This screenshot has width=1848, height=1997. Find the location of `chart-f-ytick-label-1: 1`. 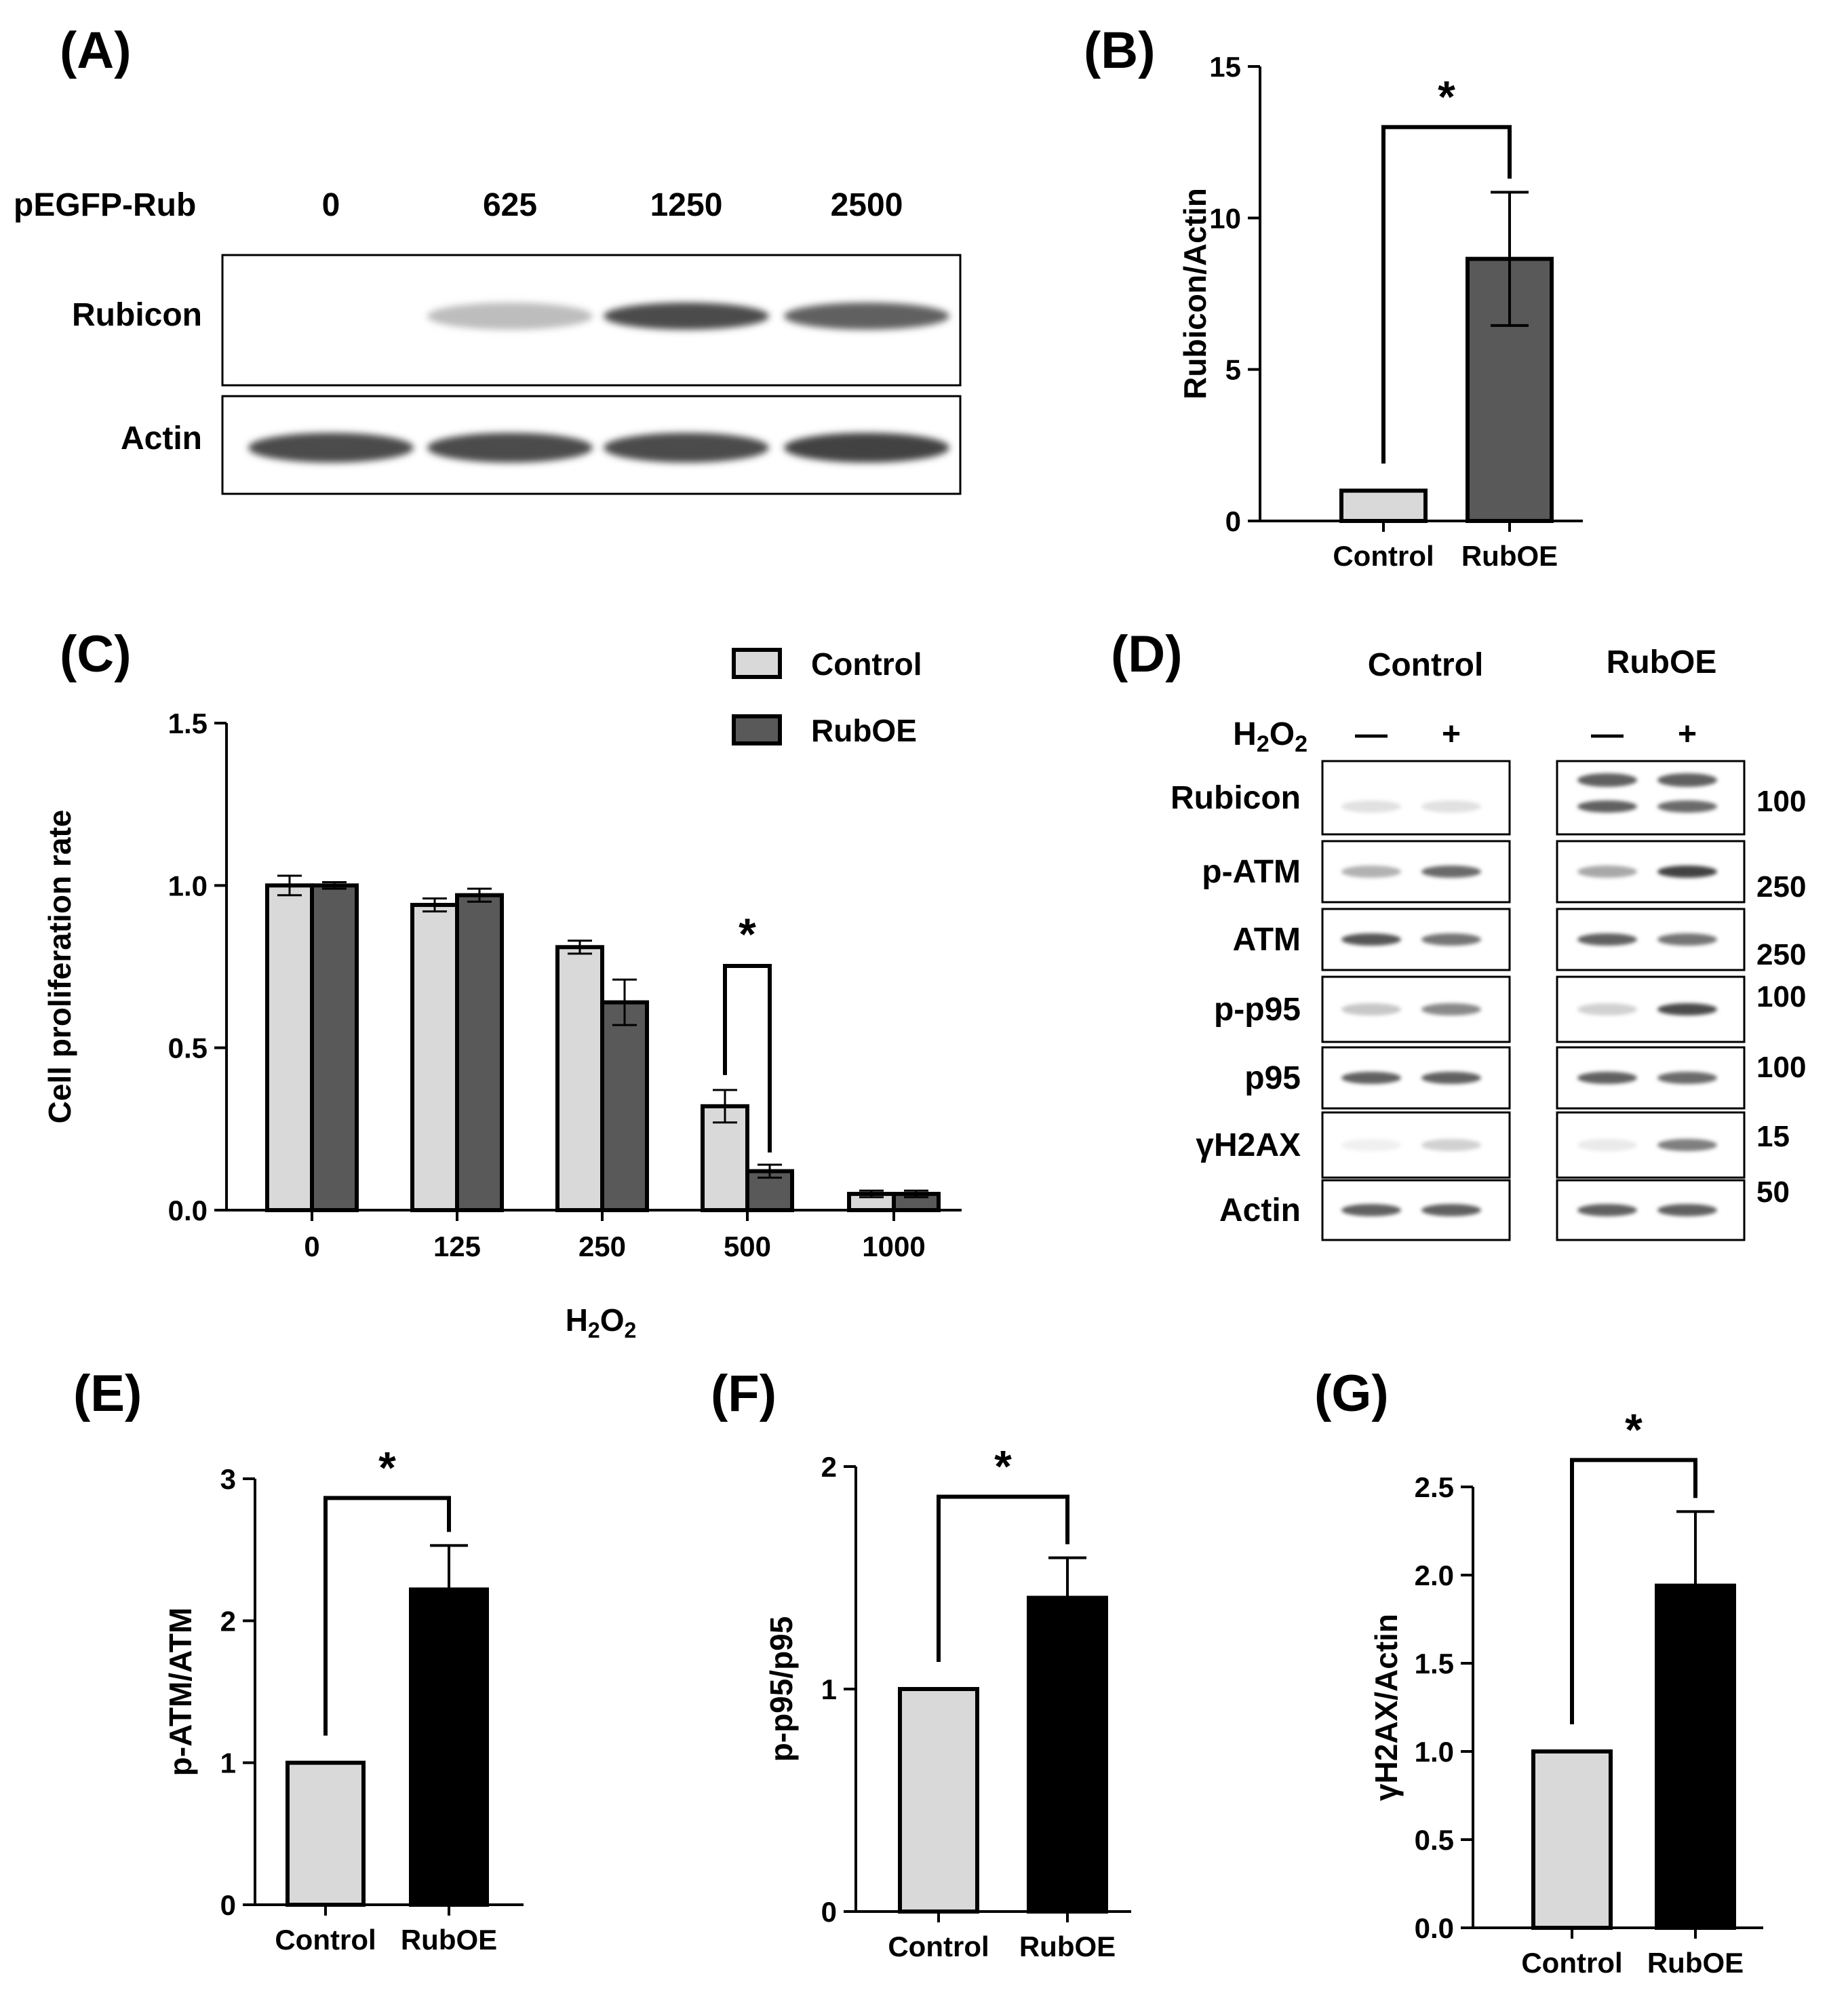

chart-f-ytick-label-1: 1 is located at coordinates (829, 1689).